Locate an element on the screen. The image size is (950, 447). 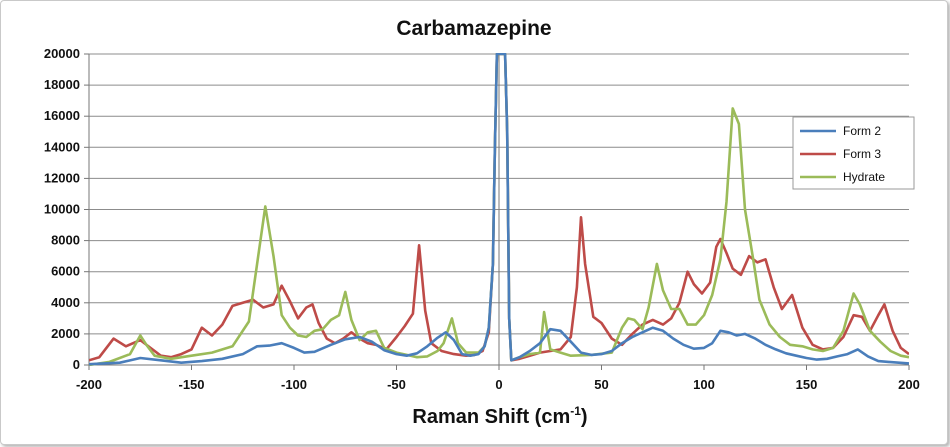
x-tick-label-200: 200 is located at coordinates (909, 384).